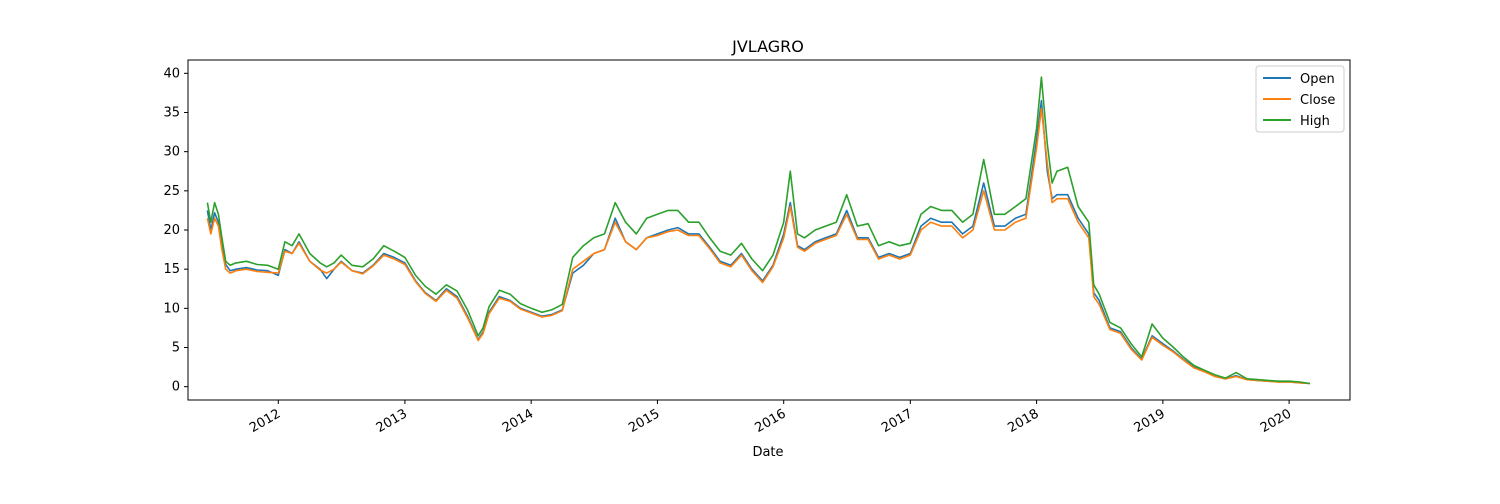 Image resolution: width=1500 pixels, height=504 pixels. I want to click on y-tick-label: 25, so click(171, 191).